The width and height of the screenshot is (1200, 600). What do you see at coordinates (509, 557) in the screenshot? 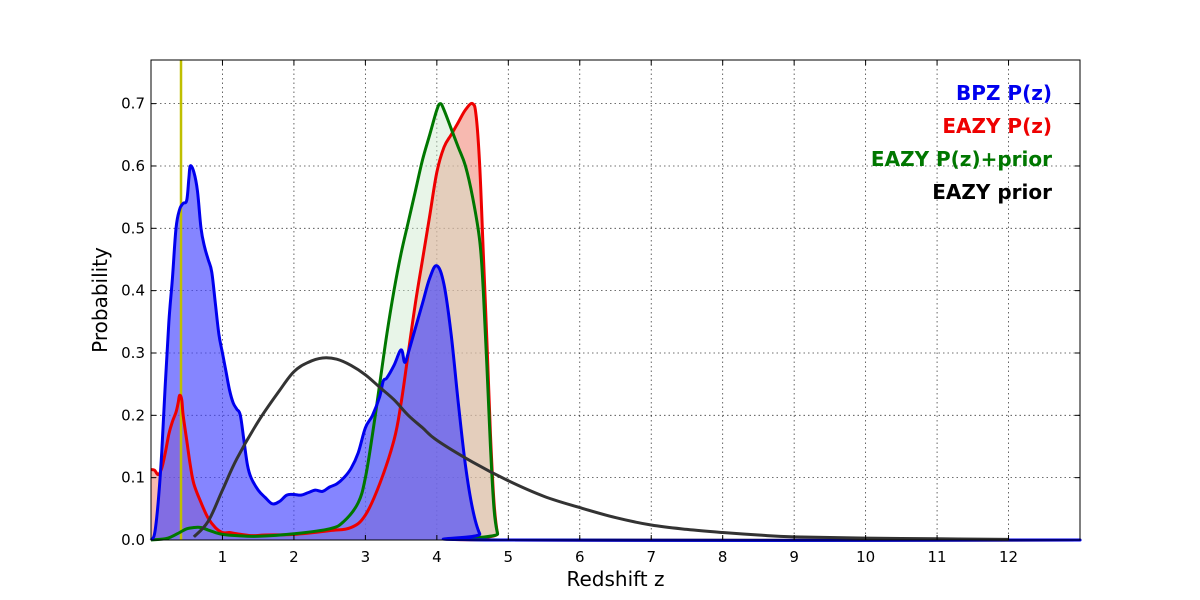
I see `x-tick-label: 5` at bounding box center [509, 557].